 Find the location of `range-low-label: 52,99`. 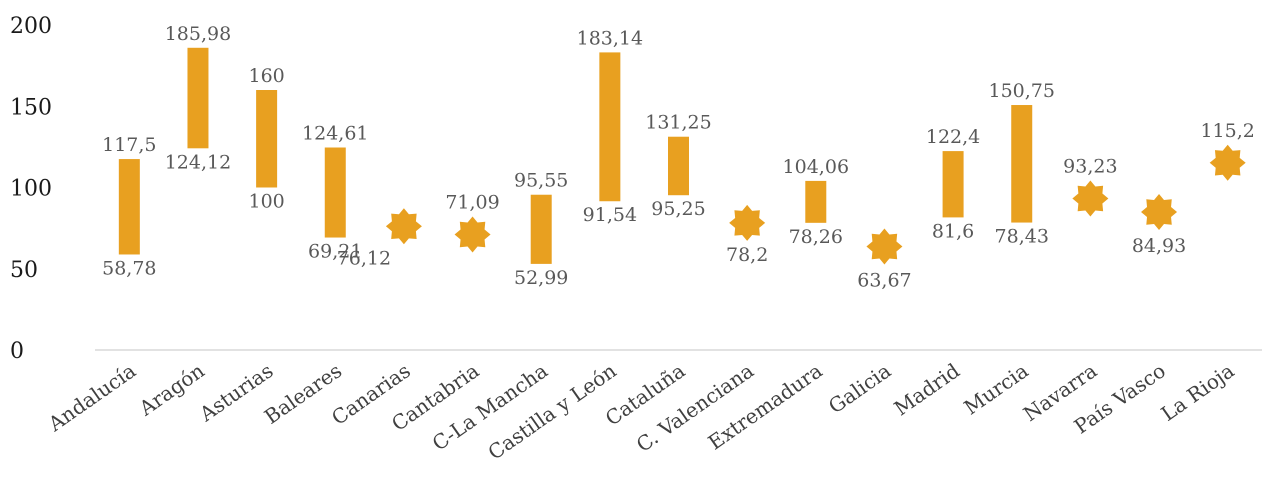

range-low-label: 52,99 is located at coordinates (541, 278).